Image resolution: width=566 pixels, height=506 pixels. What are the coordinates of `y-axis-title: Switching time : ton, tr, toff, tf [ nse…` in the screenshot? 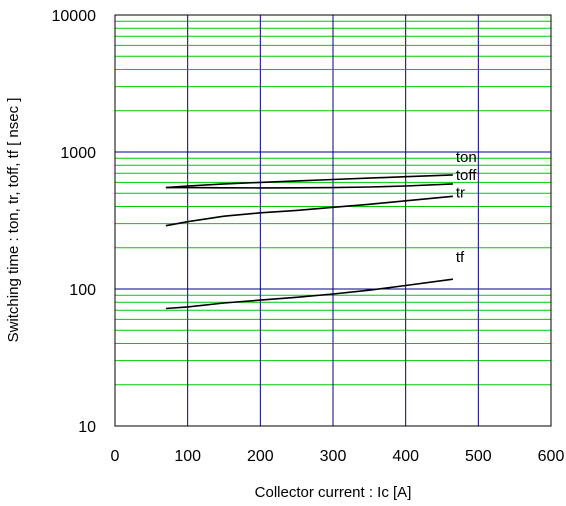 It's located at (13, 220).